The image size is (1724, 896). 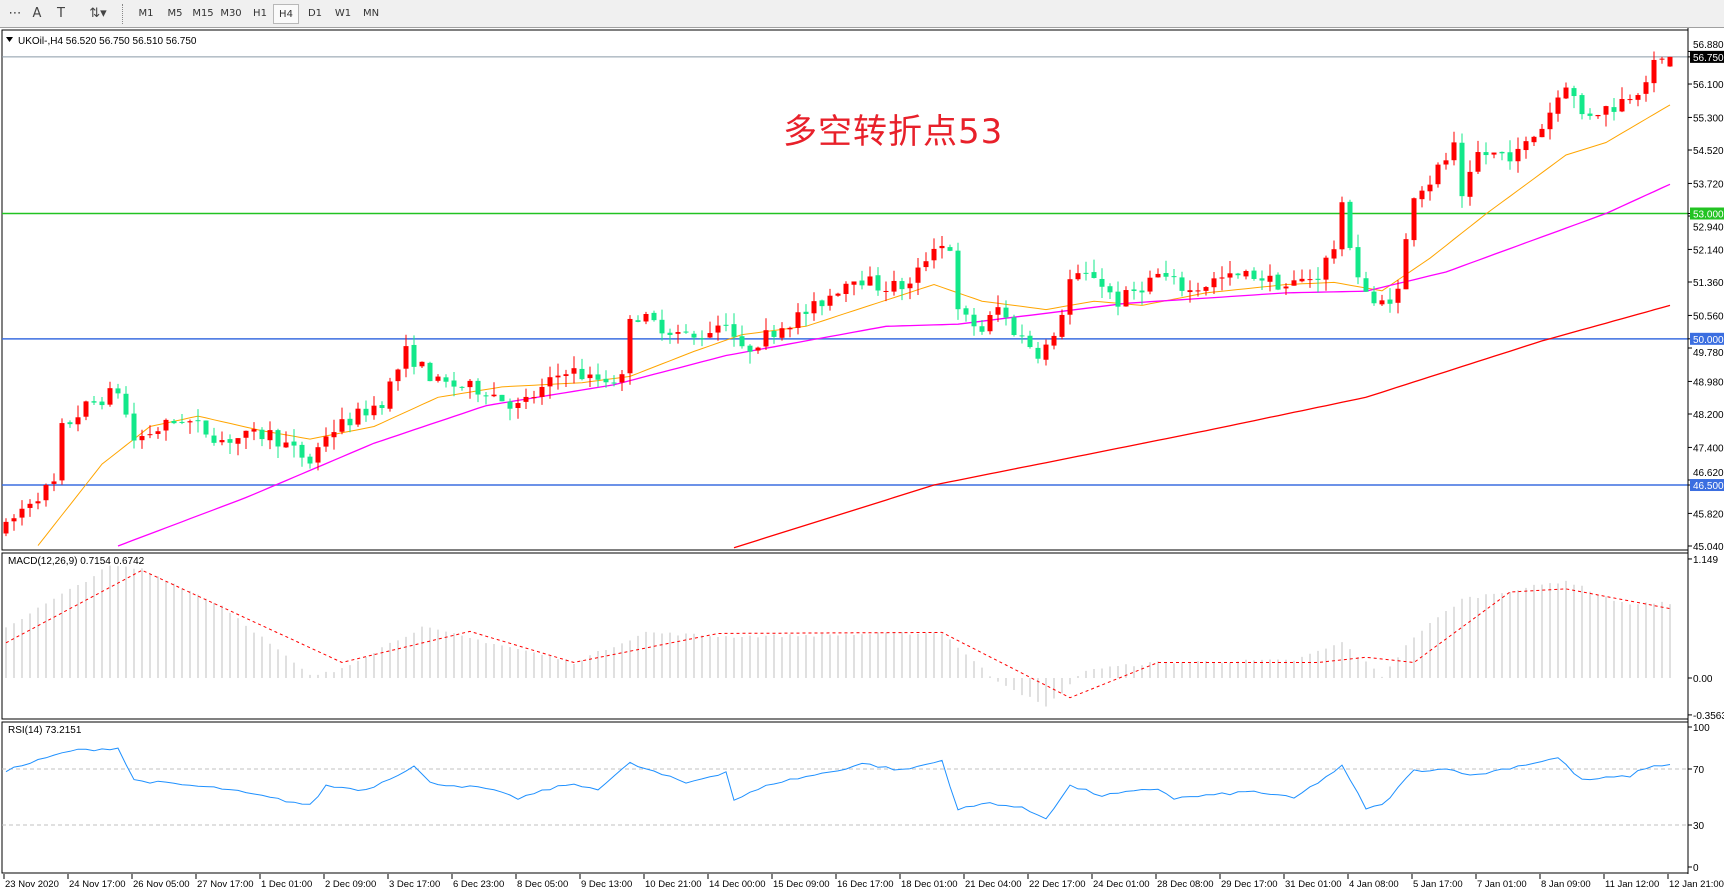 What do you see at coordinates (146, 13) in the screenshot?
I see `timeframe-m1-button: M1` at bounding box center [146, 13].